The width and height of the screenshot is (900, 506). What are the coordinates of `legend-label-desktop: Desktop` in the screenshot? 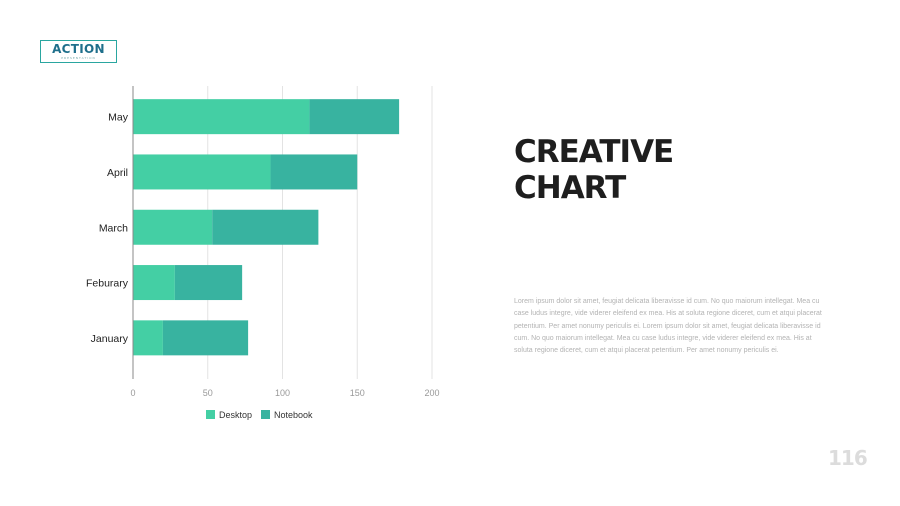 It's located at (235, 415).